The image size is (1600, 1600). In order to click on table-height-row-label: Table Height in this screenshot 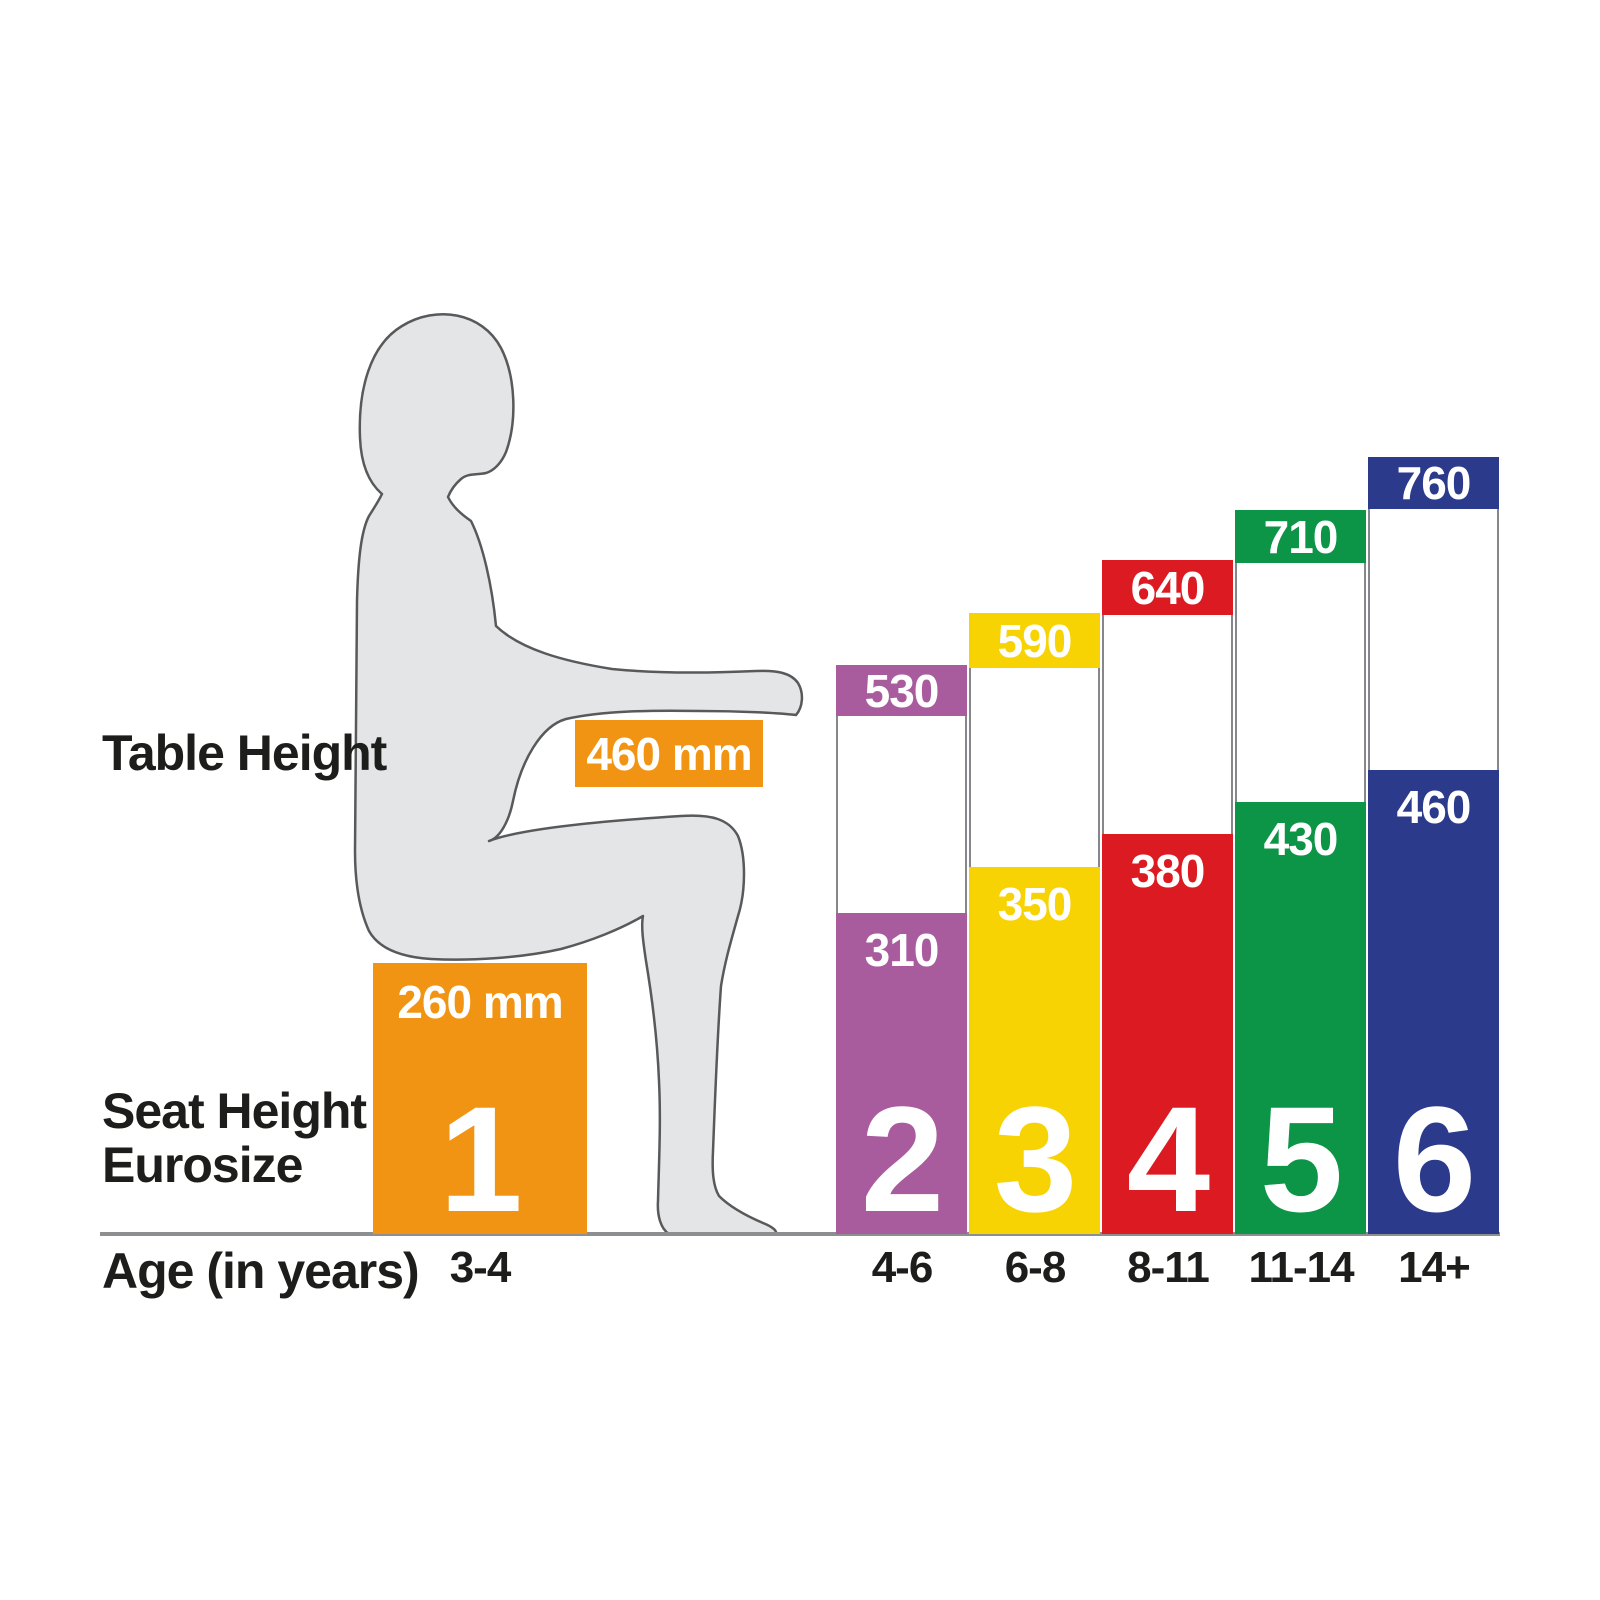, I will do `click(244, 753)`.